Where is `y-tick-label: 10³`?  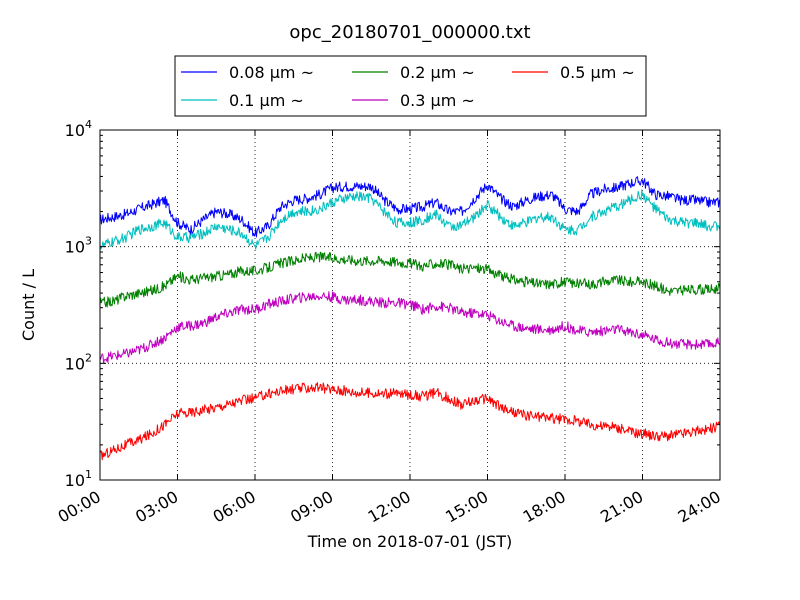 y-tick-label: 10³ is located at coordinates (78, 246).